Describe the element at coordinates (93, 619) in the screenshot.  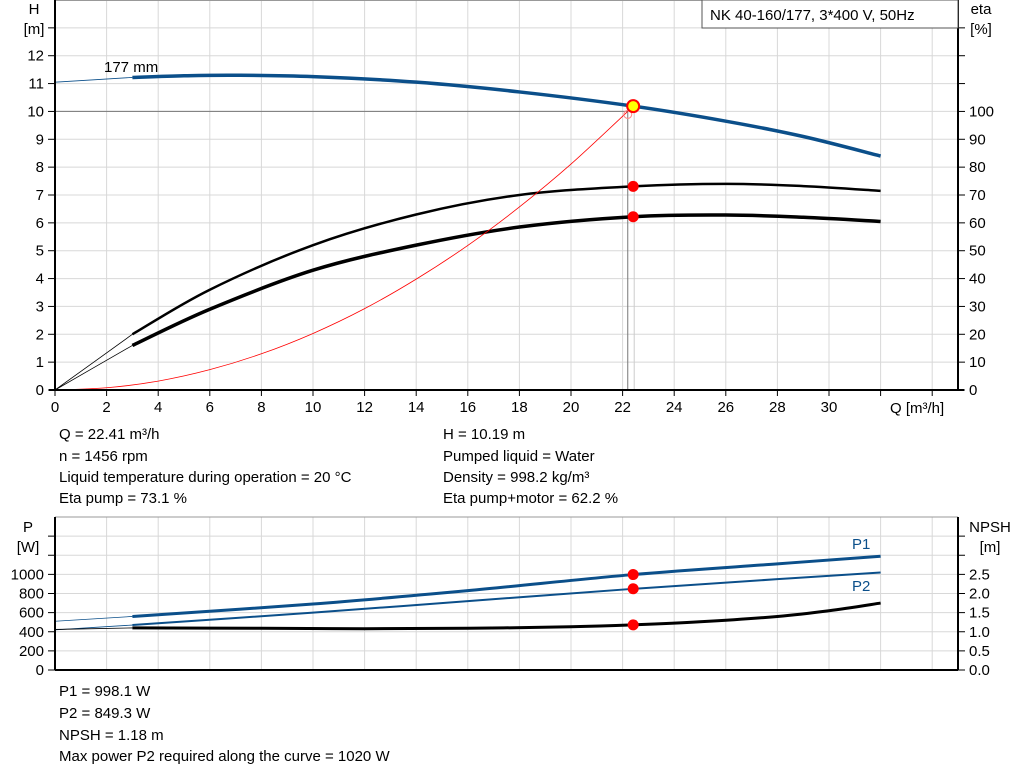
I see `P1-extension` at that location.